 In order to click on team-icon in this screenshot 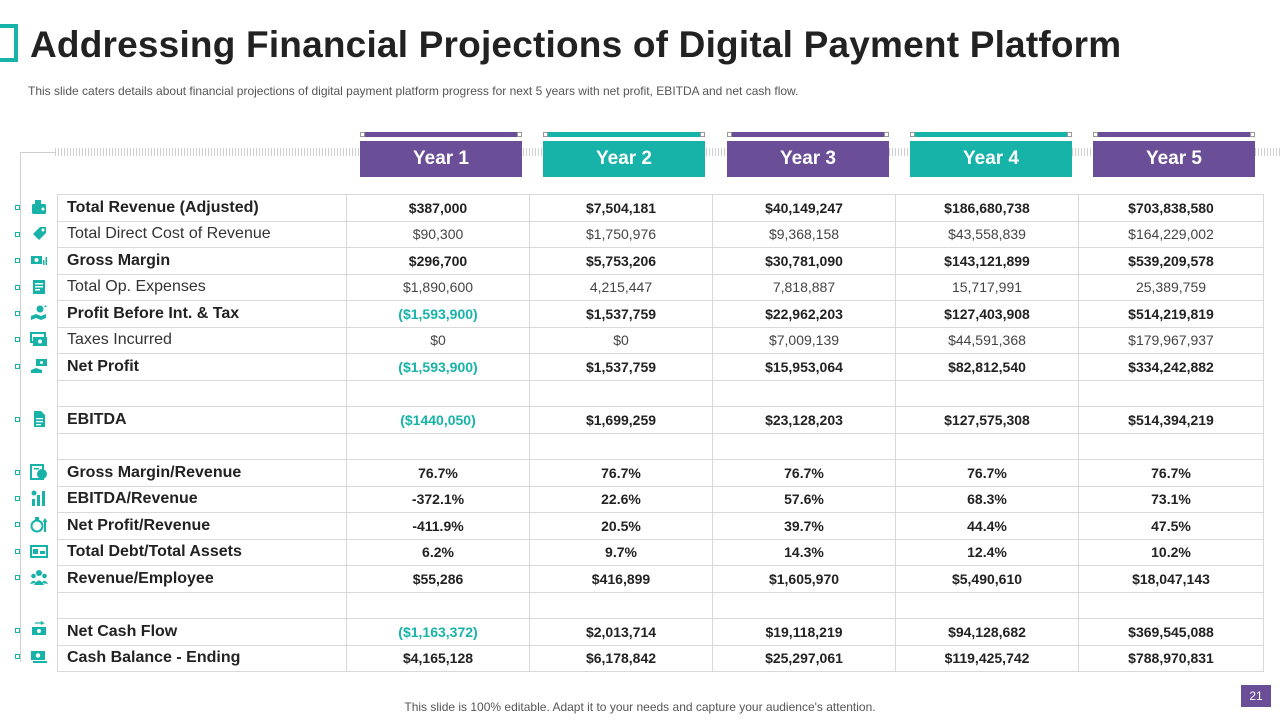, I will do `click(39, 577)`.